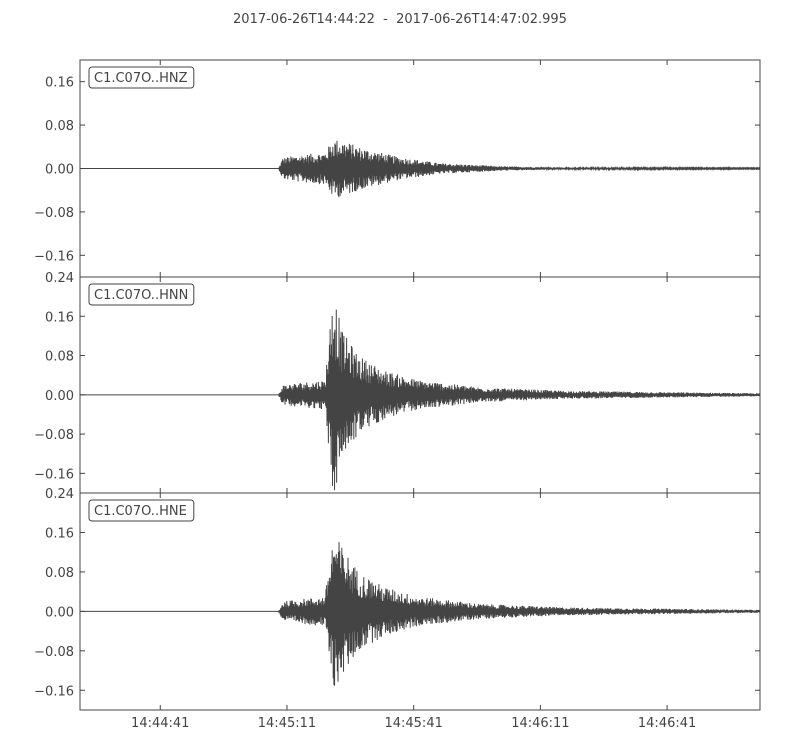  I want to click on x-tick-label: 14:45:11, so click(287, 723).